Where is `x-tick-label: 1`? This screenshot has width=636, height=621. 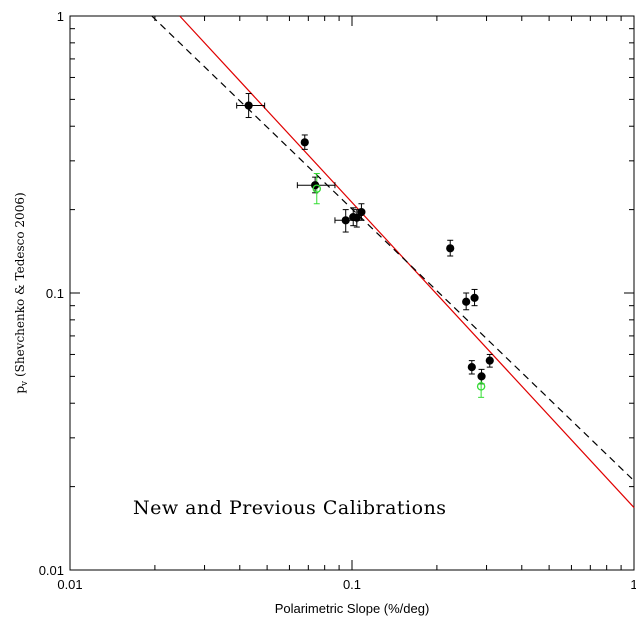 x-tick-label: 1 is located at coordinates (633, 584).